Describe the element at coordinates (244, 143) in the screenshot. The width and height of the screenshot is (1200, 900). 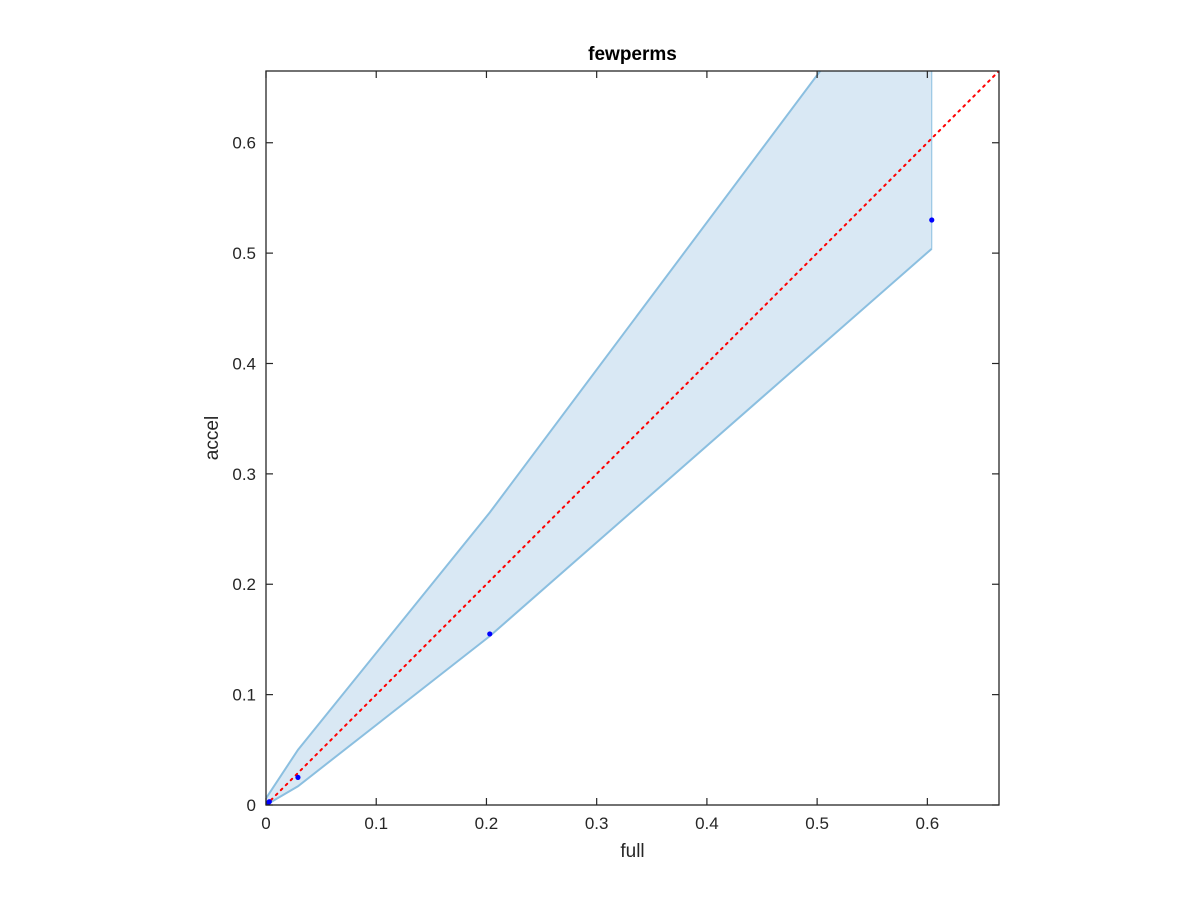
I see `y-tick-label: 0.6` at that location.